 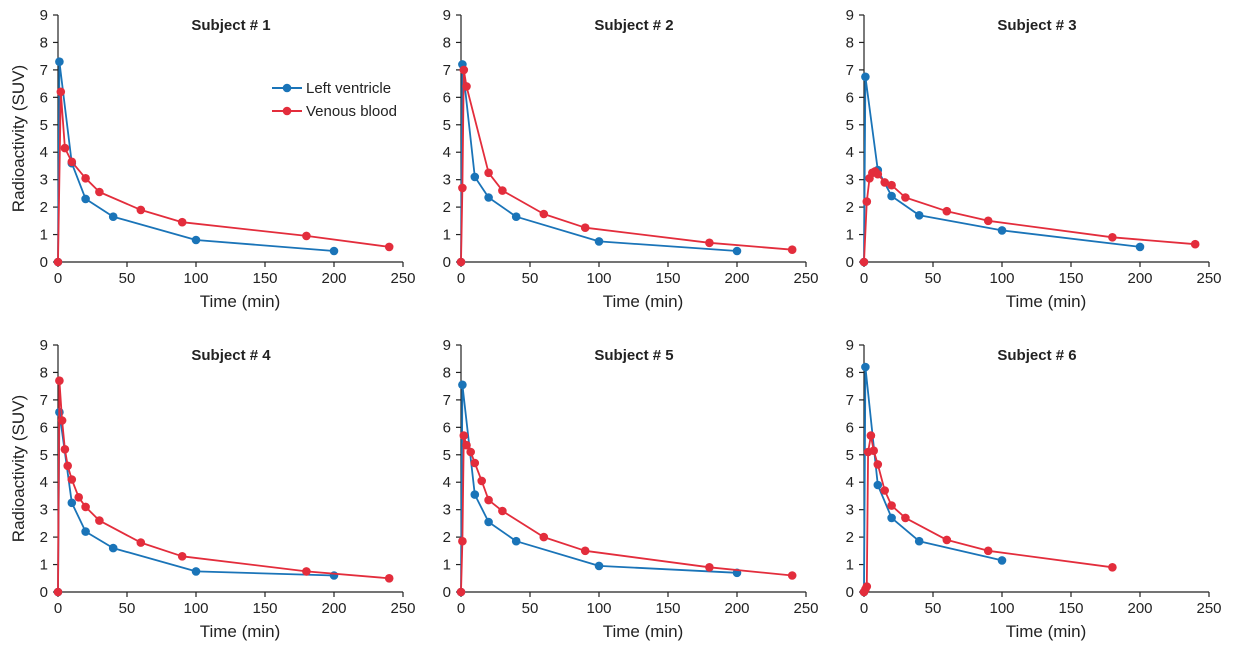 I want to click on y-axis-title: Radioactivity (SUV), so click(x=18, y=468).